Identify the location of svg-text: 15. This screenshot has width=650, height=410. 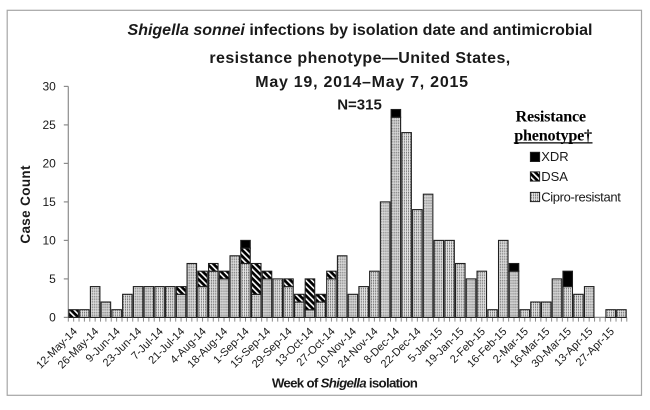
(49, 202).